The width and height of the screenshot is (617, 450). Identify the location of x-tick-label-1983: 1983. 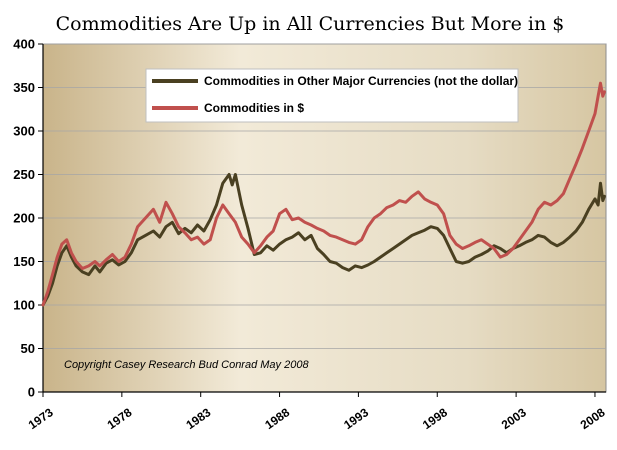
(198, 418).